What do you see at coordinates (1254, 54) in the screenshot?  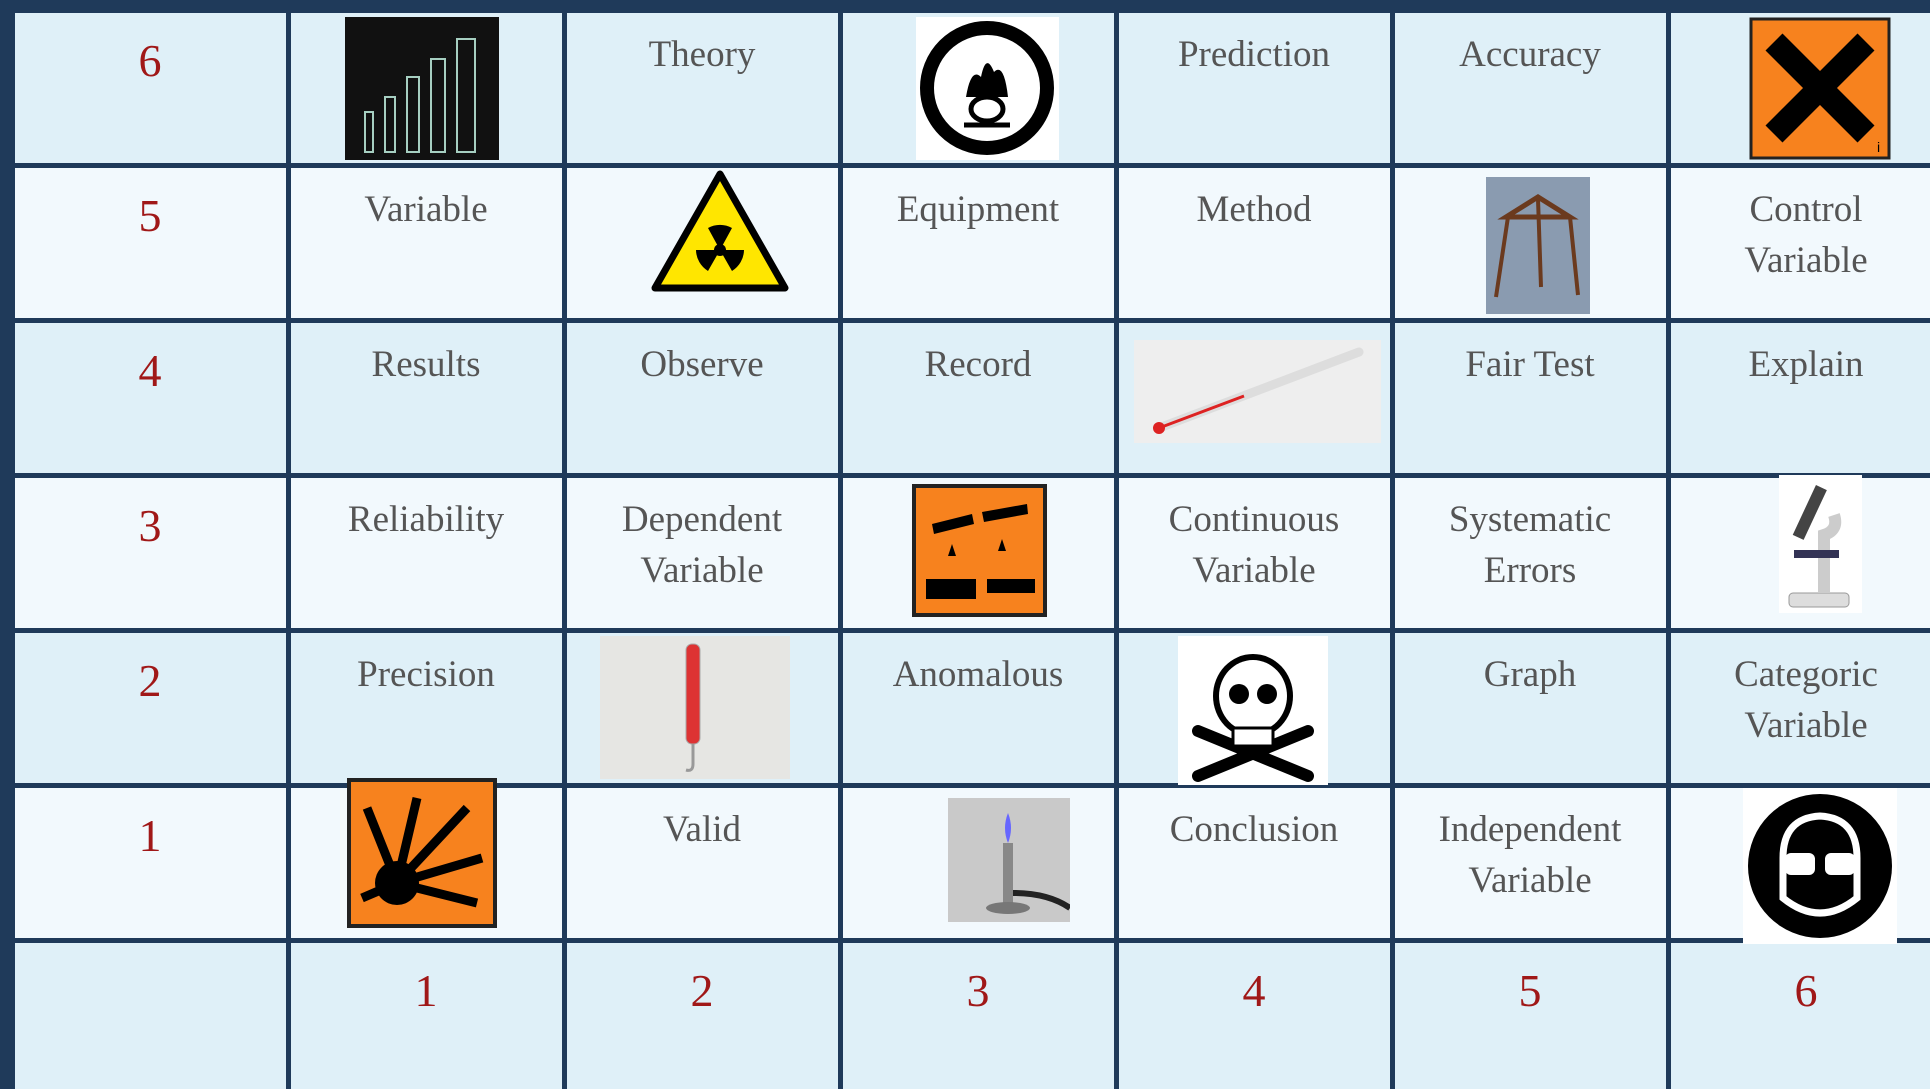 I see `cell-text: Prediction` at bounding box center [1254, 54].